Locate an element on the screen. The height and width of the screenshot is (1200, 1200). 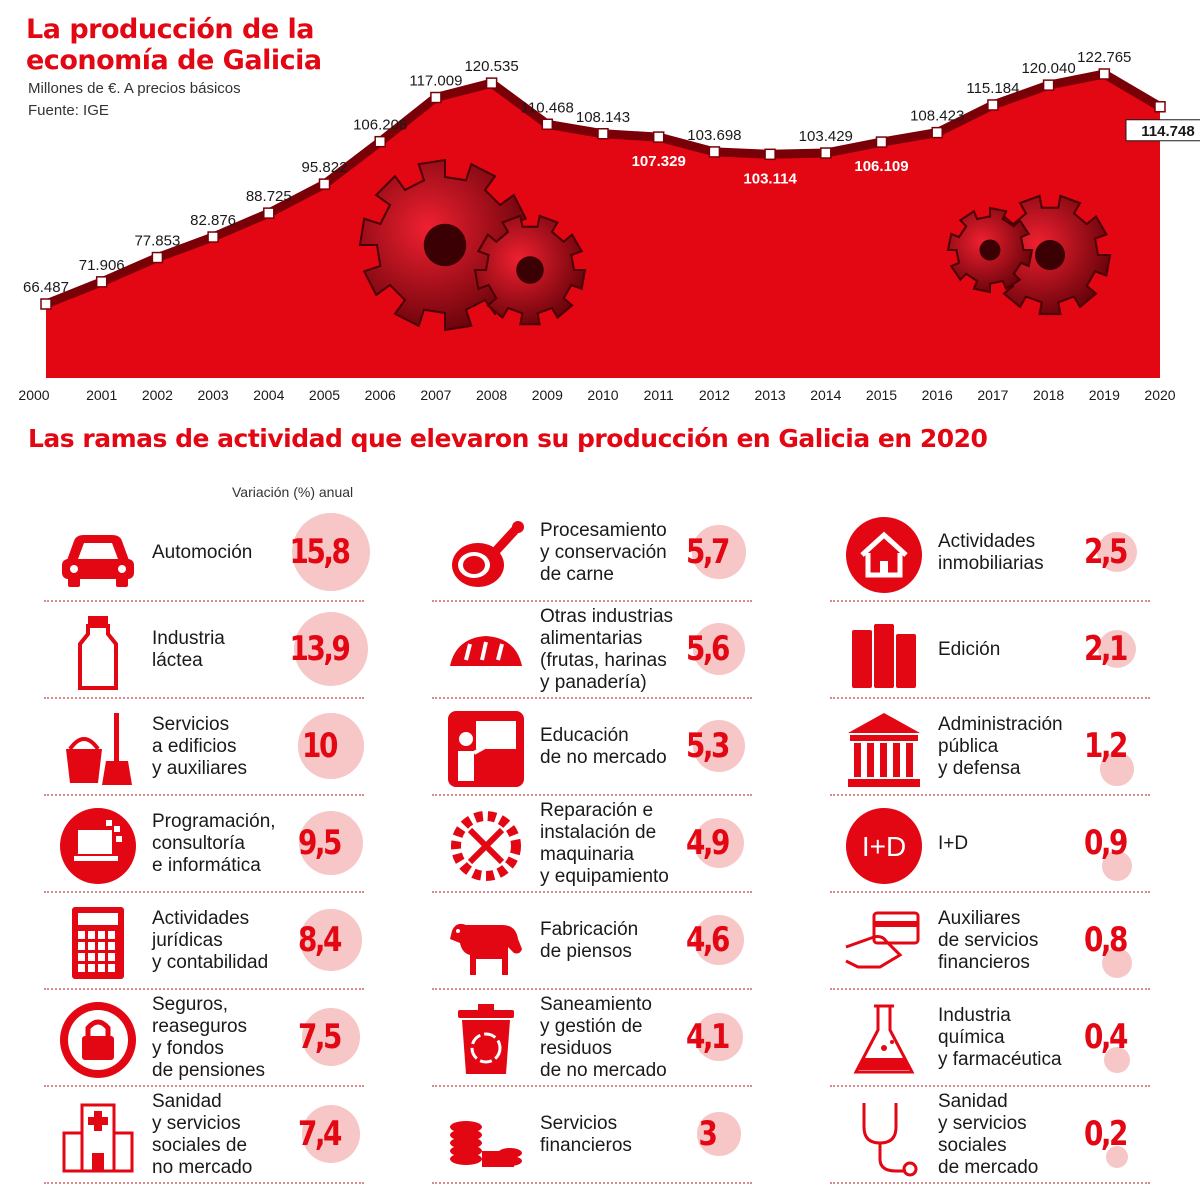
variation-value: 0,8 is located at coordinates (1105, 940).